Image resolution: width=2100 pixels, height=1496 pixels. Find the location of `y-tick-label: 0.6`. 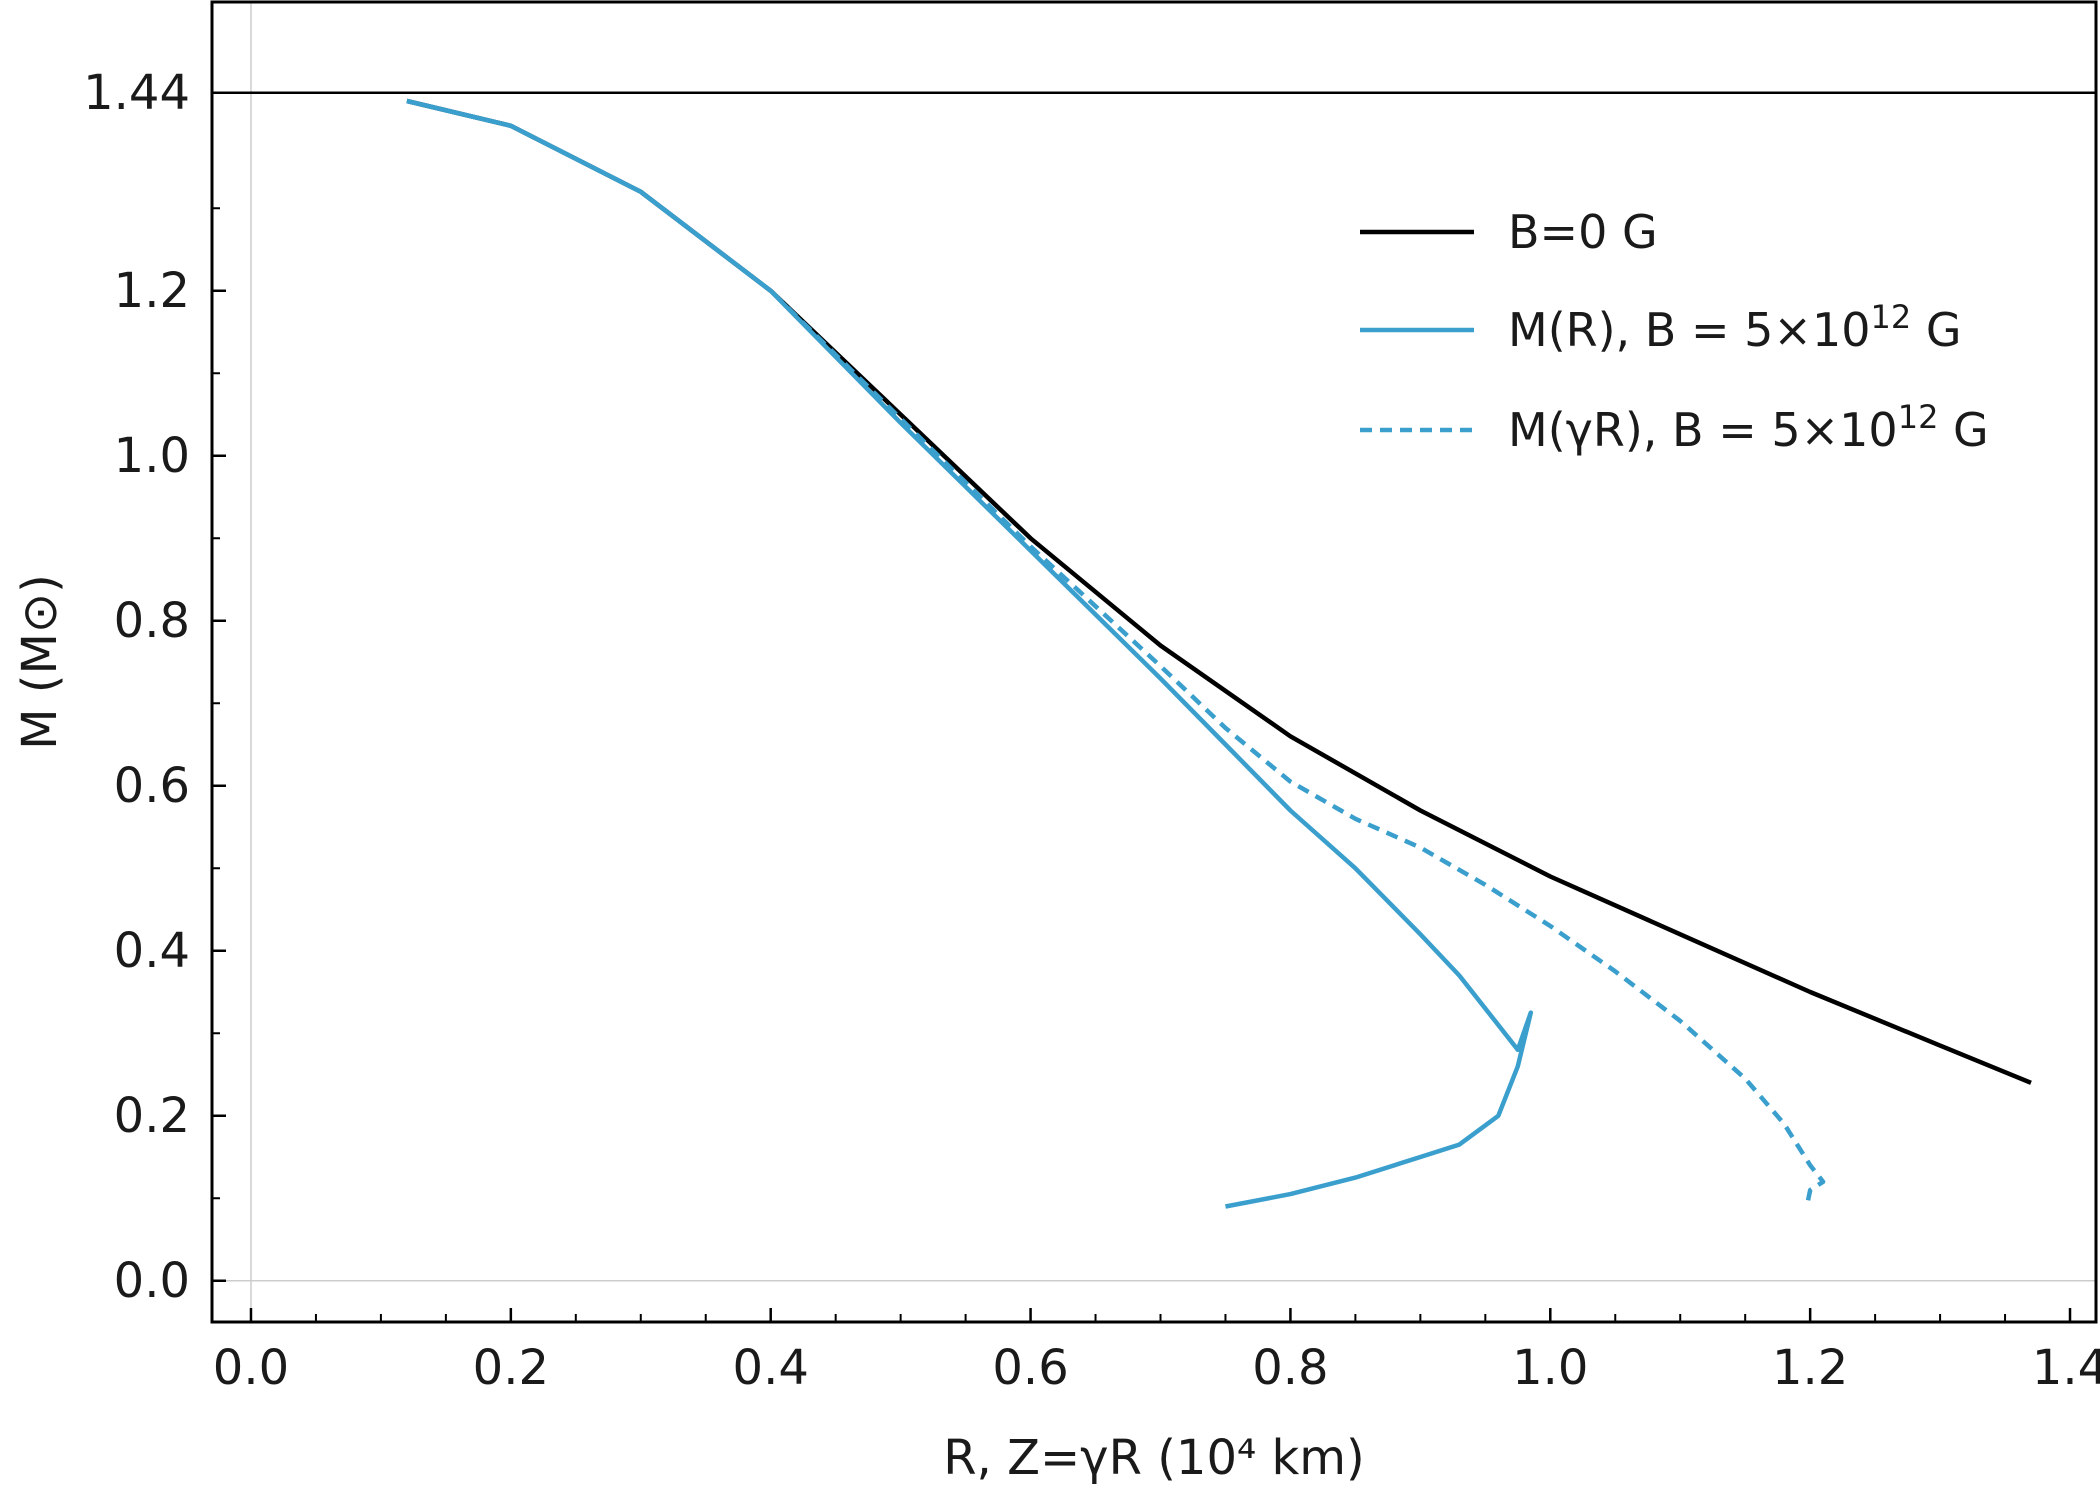

y-tick-label: 0.6 is located at coordinates (152, 786).